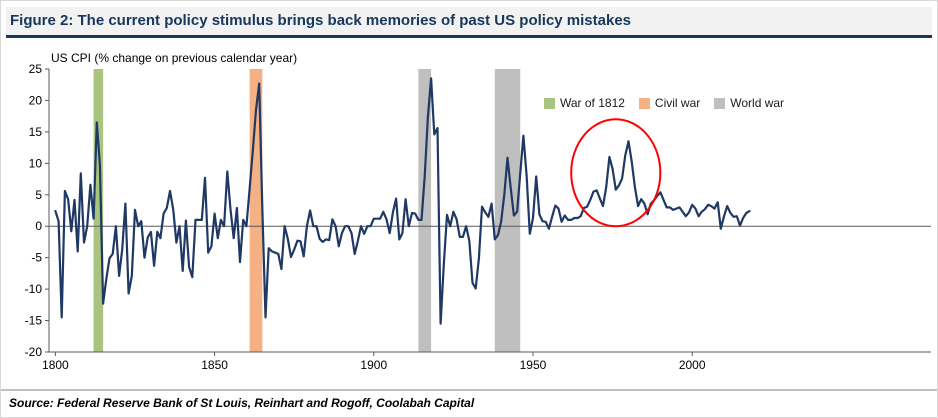  I want to click on svg-text: 1900, so click(373, 365).